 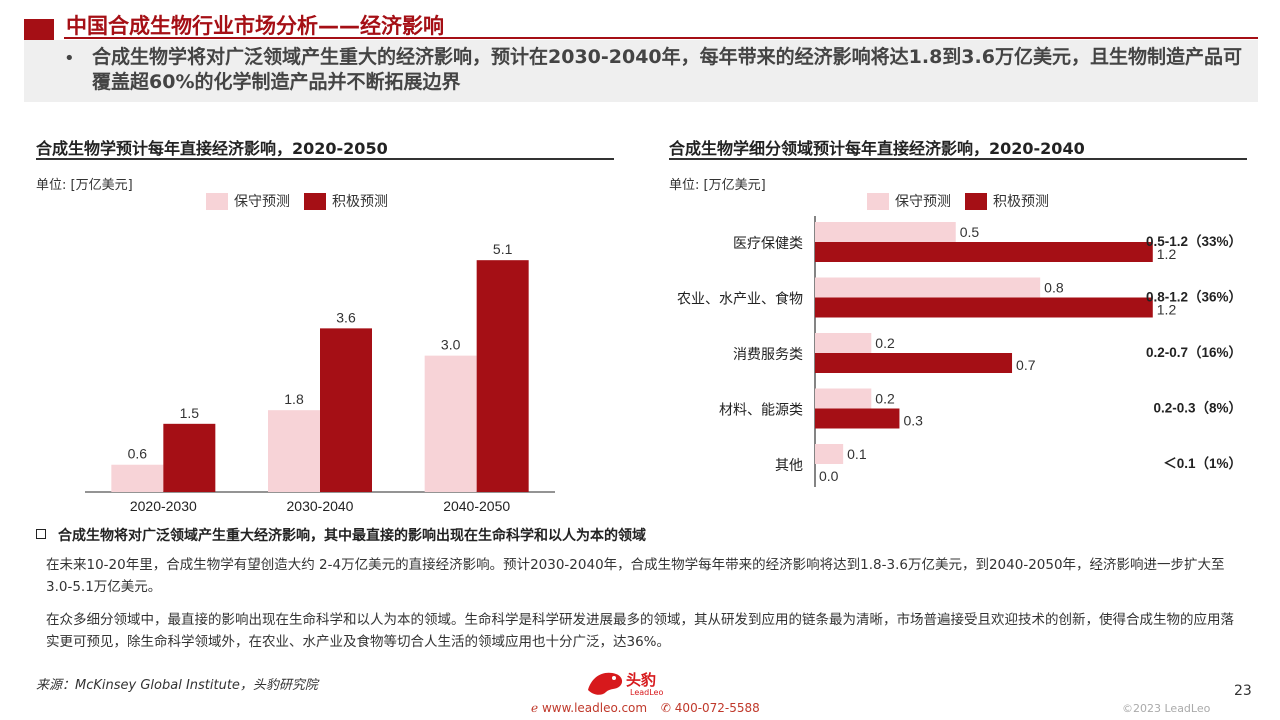 What do you see at coordinates (877, 148) in the screenshot?
I see `right-chart-title: 合成生物学细分领域预计每年直接经济影响，2020-2040` at bounding box center [877, 148].